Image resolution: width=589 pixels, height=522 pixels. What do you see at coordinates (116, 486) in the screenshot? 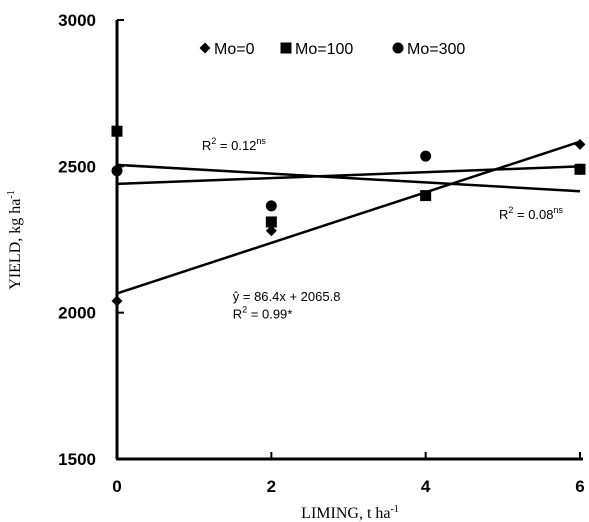
I see `x-tick-label-0: 0` at bounding box center [116, 486].